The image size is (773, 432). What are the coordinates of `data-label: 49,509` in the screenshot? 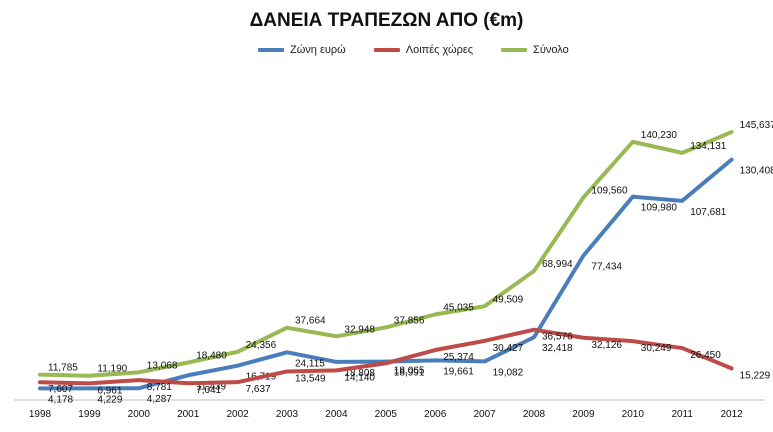 It's located at (508, 299).